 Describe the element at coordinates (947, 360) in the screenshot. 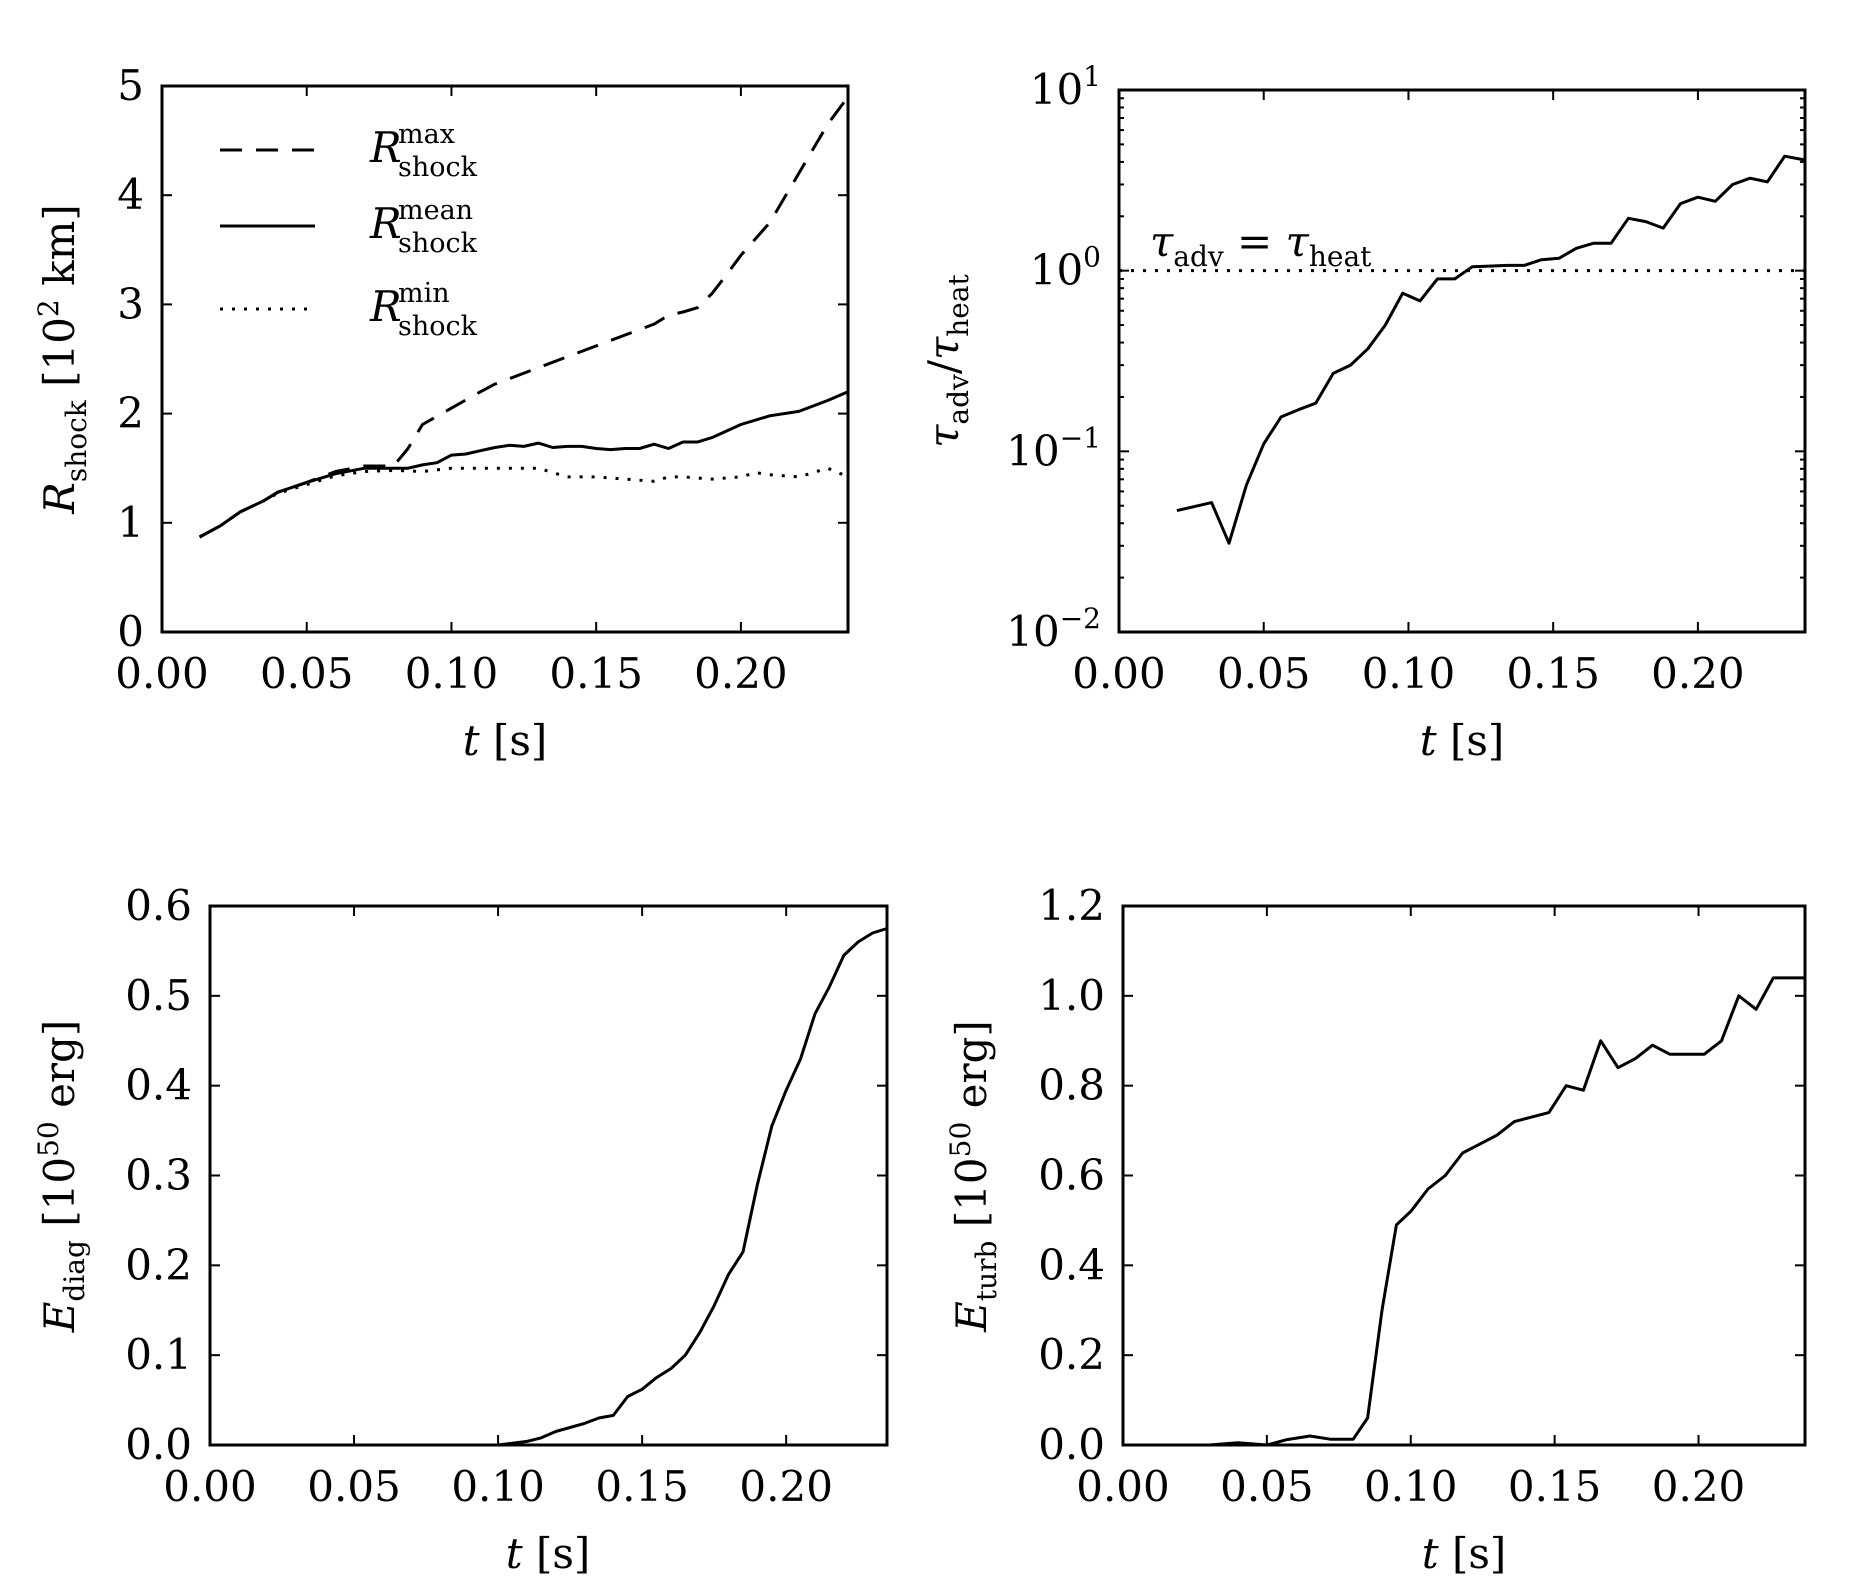

I see `panel-timescale-ratio-ylabel: τadv/τheat` at that location.